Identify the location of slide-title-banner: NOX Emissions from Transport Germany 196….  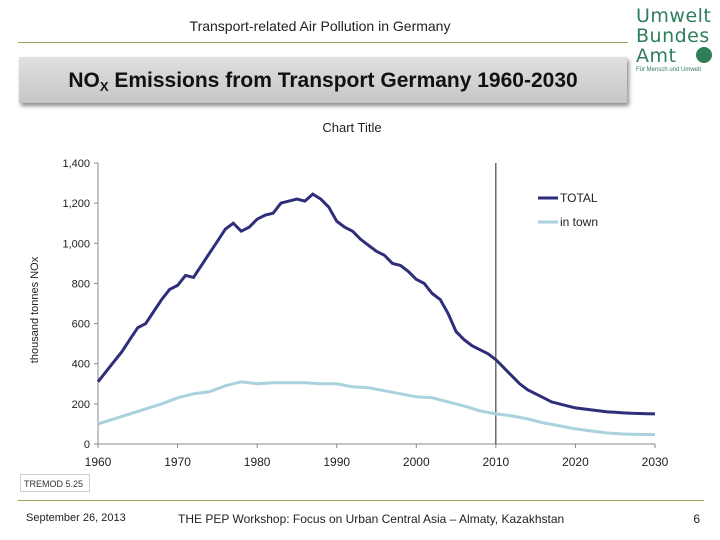
(323, 80).